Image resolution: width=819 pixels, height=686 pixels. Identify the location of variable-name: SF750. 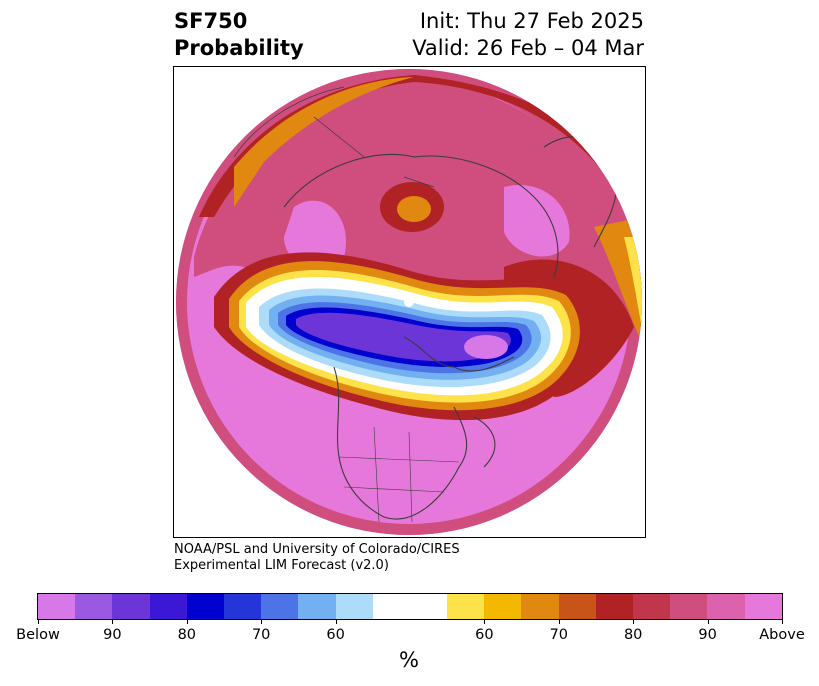
(211, 21).